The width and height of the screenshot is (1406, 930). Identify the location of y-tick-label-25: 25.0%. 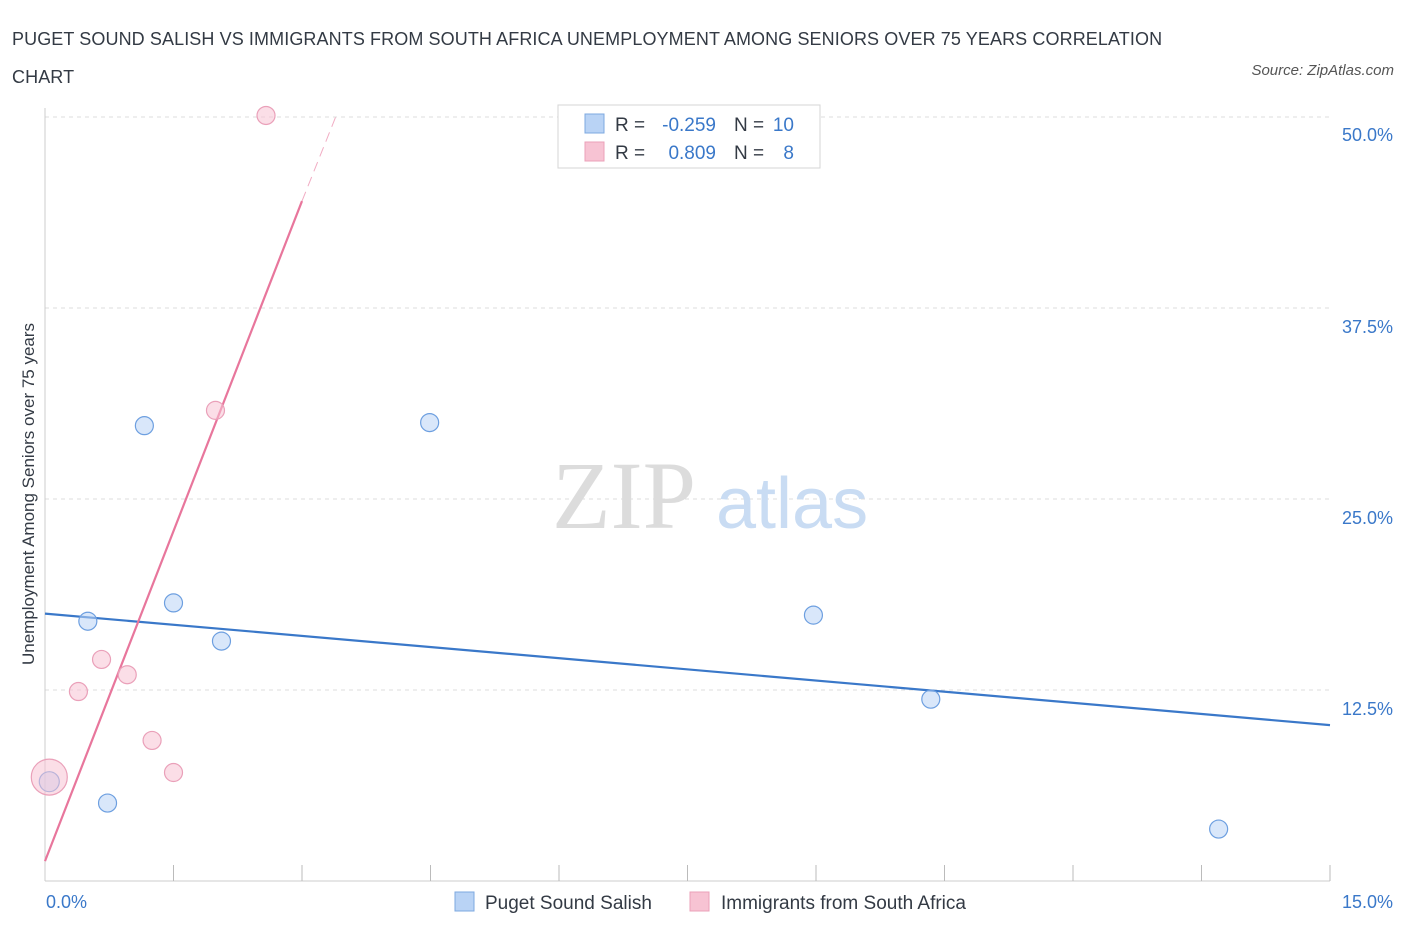
(1367, 518).